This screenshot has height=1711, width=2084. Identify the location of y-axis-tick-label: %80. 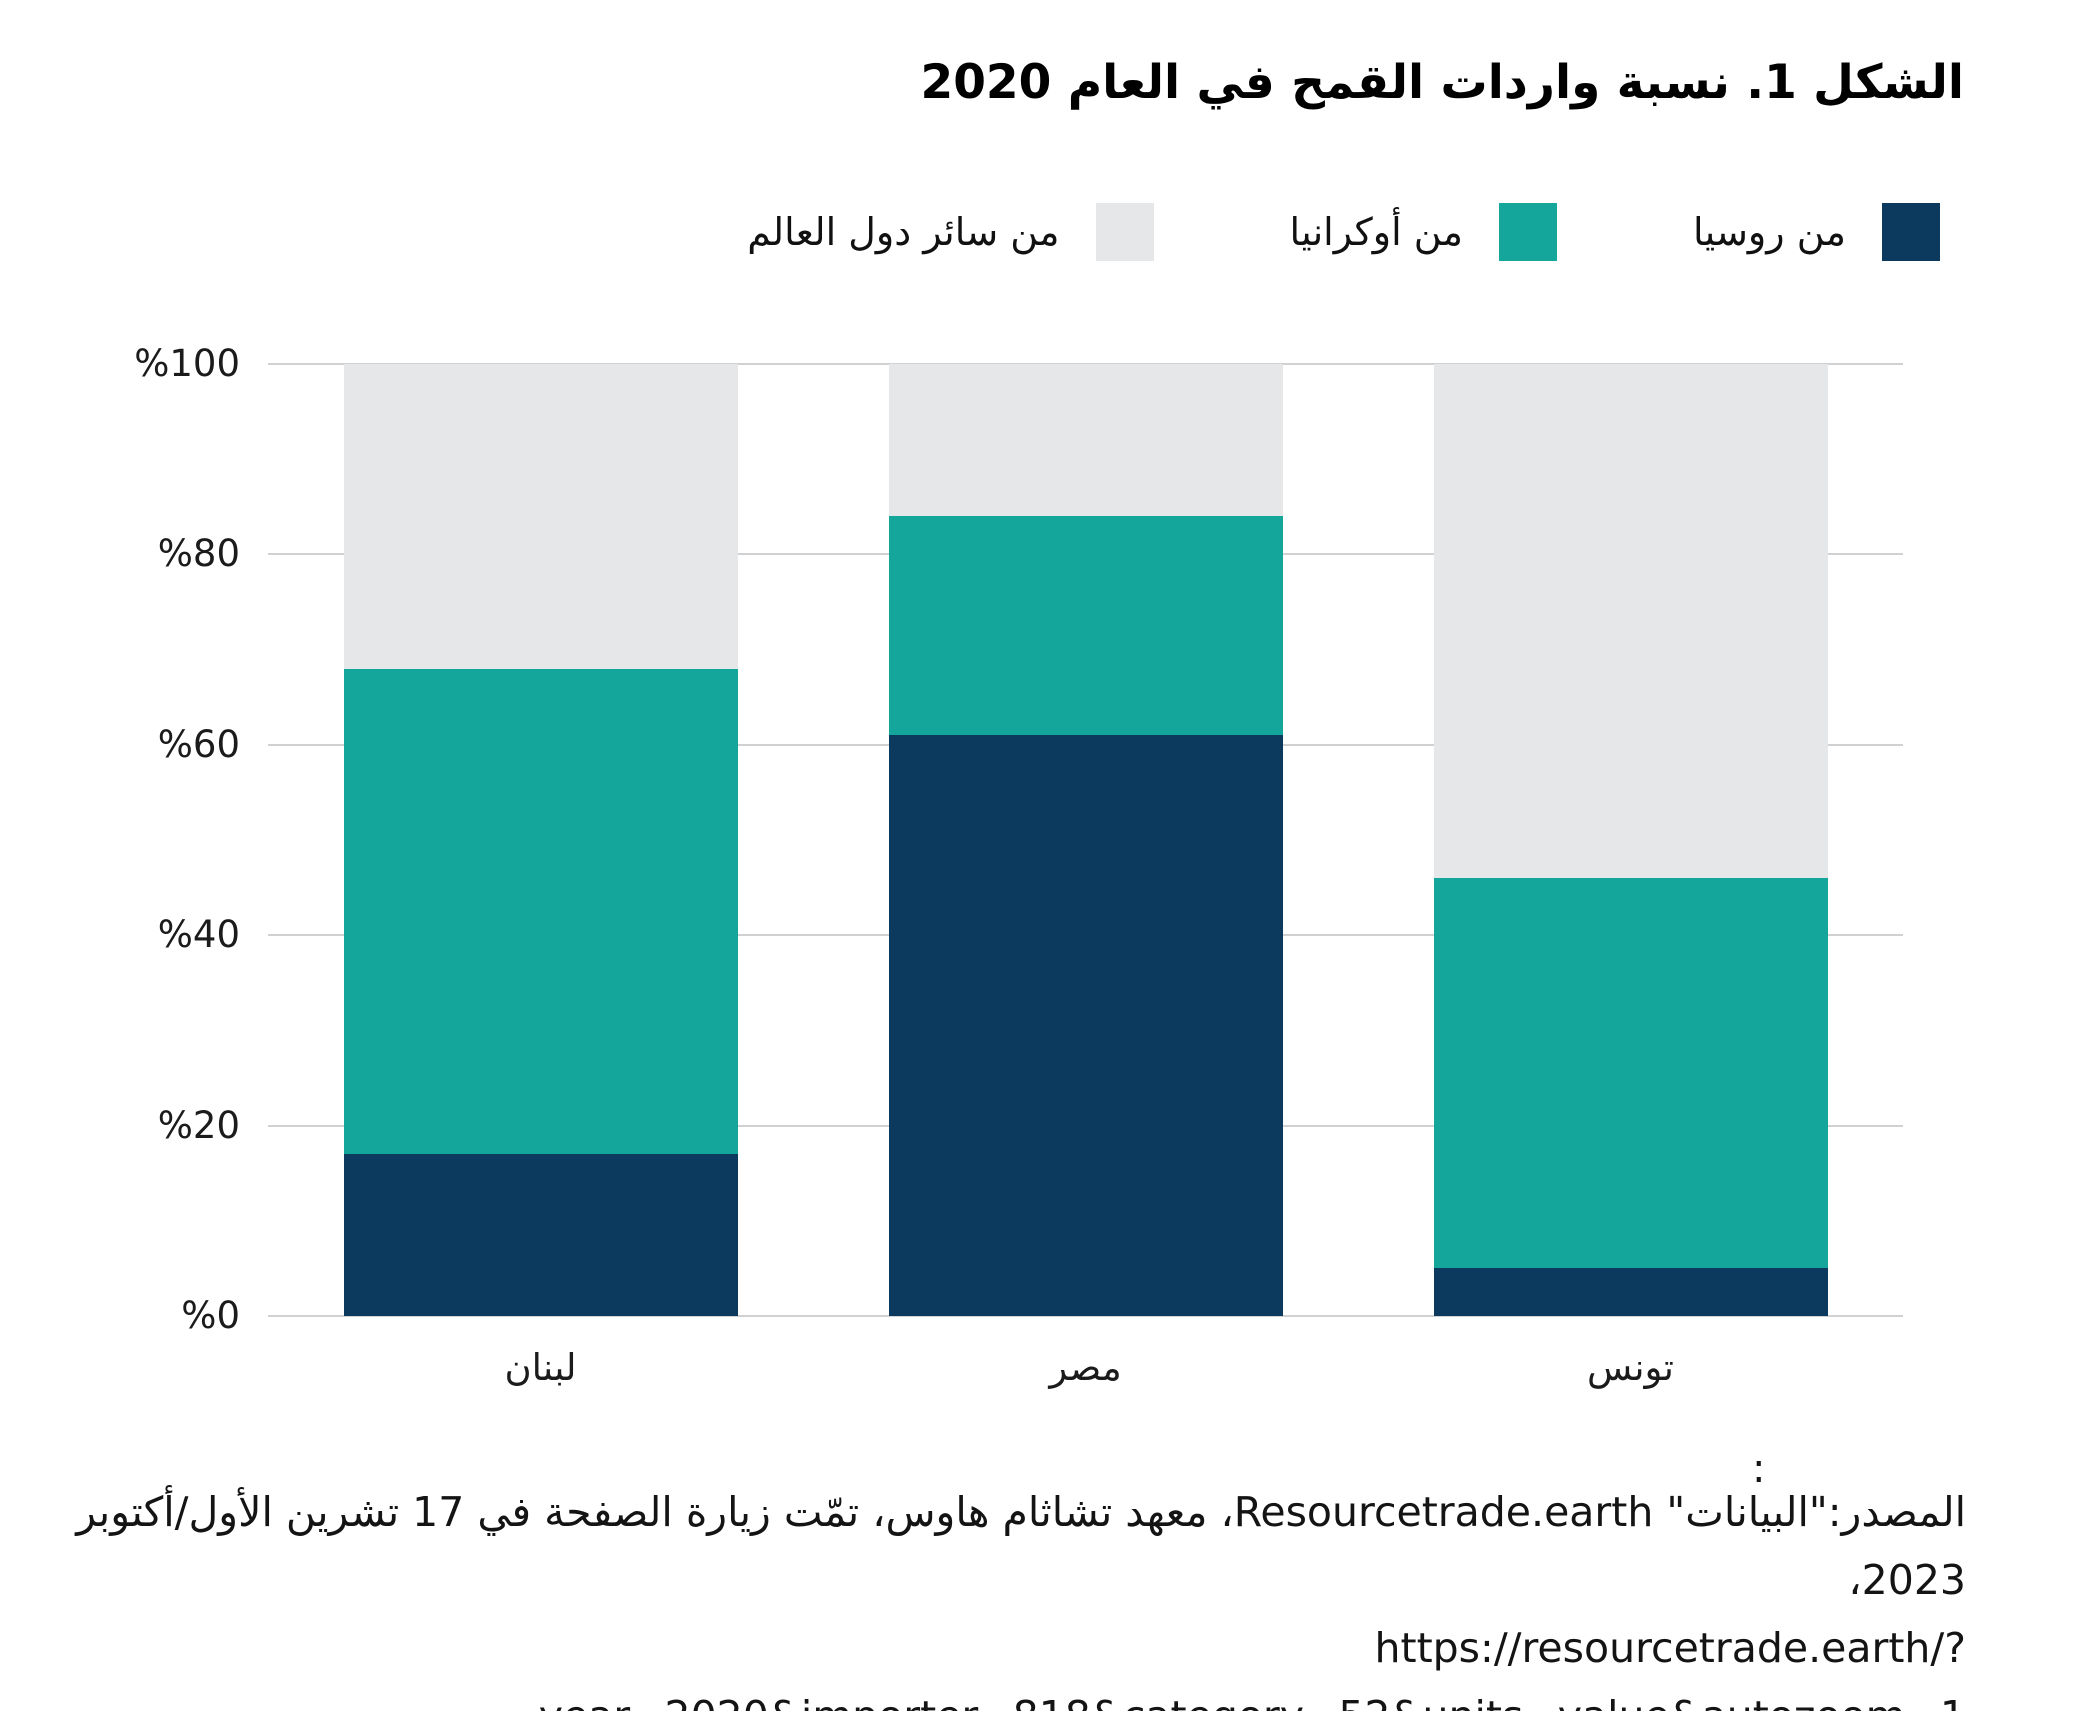
(198, 554).